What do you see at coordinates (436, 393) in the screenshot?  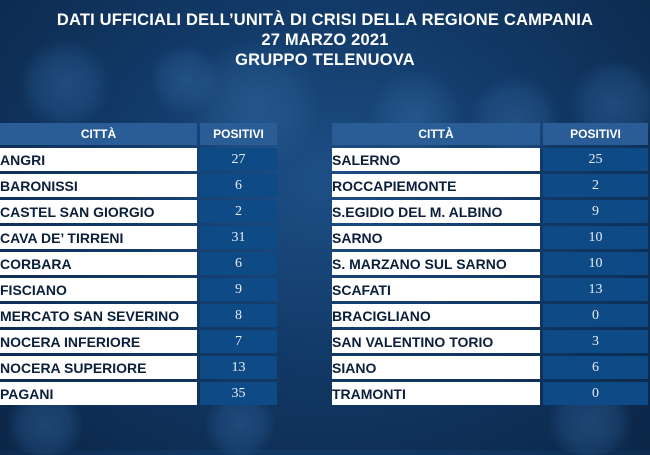 I see `city-cell: TRAMONTI` at bounding box center [436, 393].